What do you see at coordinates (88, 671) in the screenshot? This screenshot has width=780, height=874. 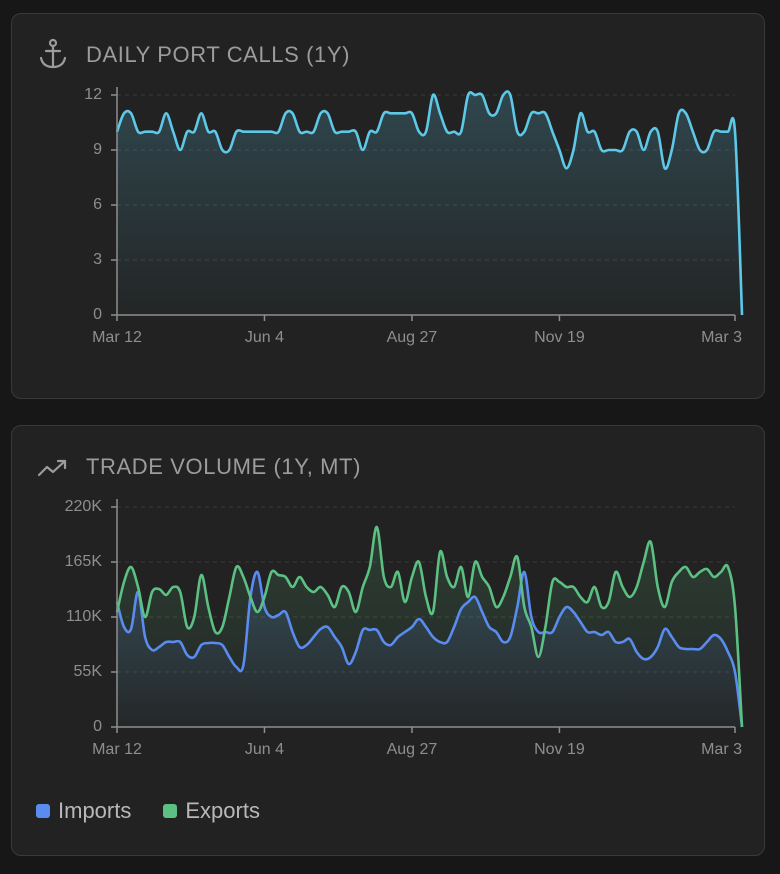 I see `y-tick-label: 55K` at bounding box center [88, 671].